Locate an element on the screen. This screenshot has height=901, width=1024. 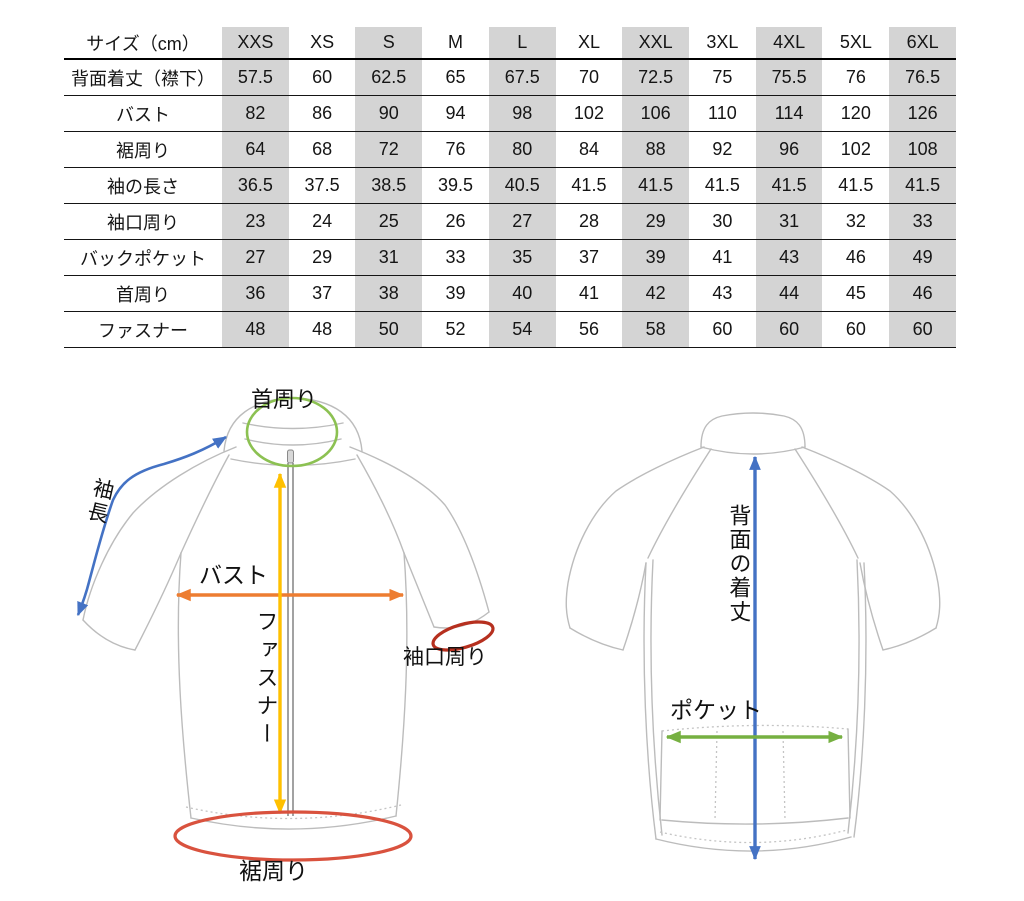
zipper-label: ファスナー is located at coordinates (266, 680).